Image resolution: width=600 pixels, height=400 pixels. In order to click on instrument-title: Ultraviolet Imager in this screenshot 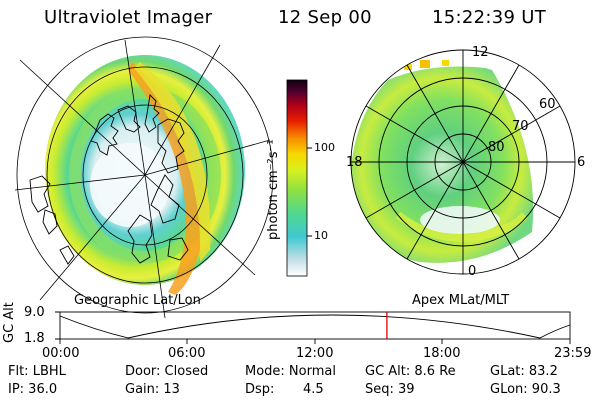, I will do `click(128, 17)`.